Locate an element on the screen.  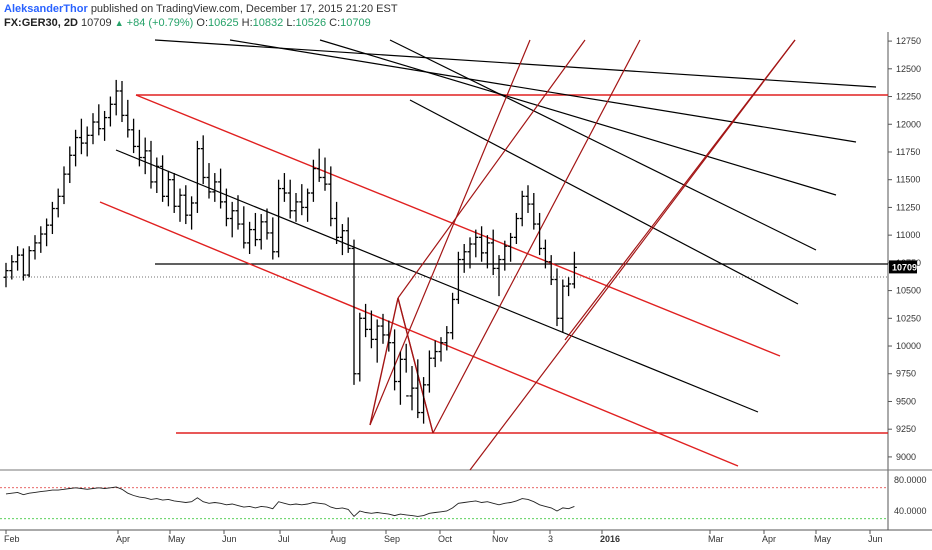
price-tick-label: 11000 is located at coordinates (908, 235).